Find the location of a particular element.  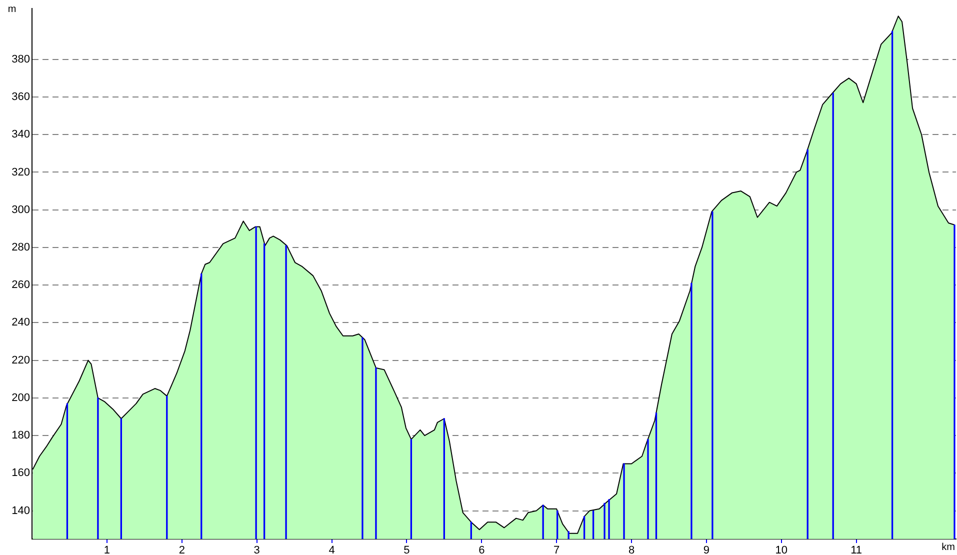

x-tick-label: 9 is located at coordinates (706, 549).